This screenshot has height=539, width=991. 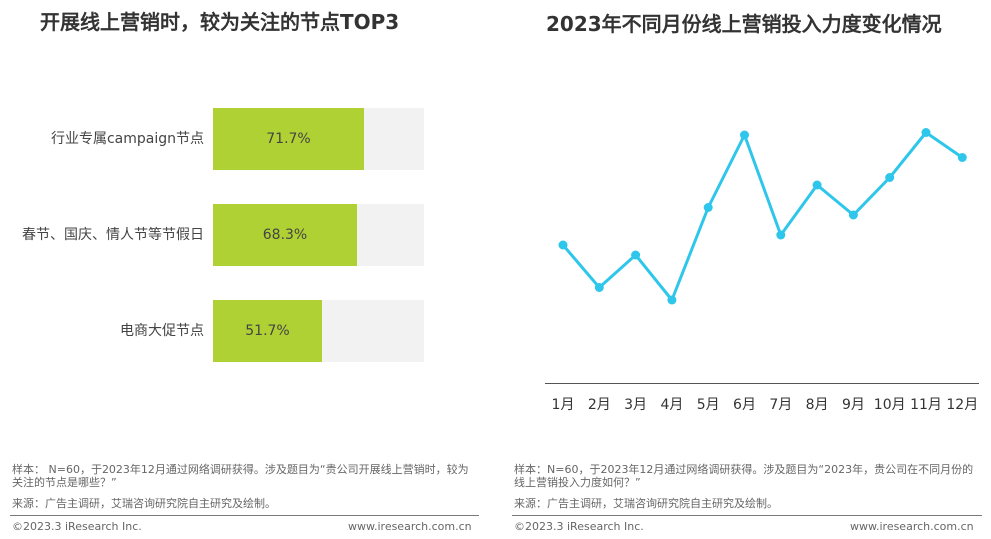 What do you see at coordinates (853, 405) in the screenshot?
I see `x-tick-label: 9月` at bounding box center [853, 405].